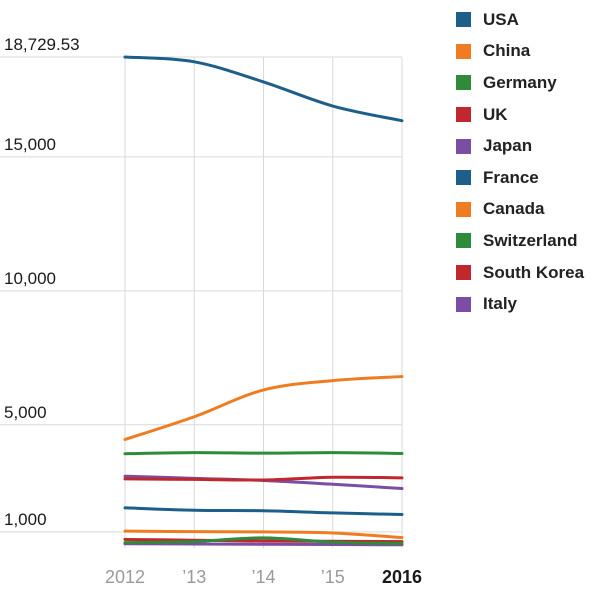  Describe the element at coordinates (500, 304) in the screenshot. I see `legend-label: Italy` at that location.